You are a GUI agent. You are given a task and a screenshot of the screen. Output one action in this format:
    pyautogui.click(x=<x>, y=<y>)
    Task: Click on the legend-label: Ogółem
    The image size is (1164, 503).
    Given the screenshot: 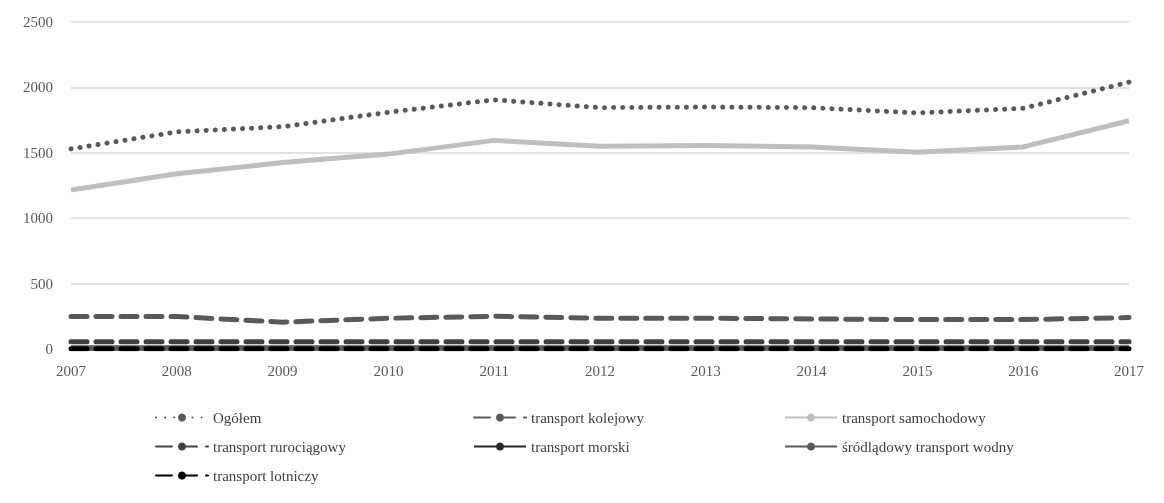 What is the action you would take?
    pyautogui.click(x=237, y=417)
    